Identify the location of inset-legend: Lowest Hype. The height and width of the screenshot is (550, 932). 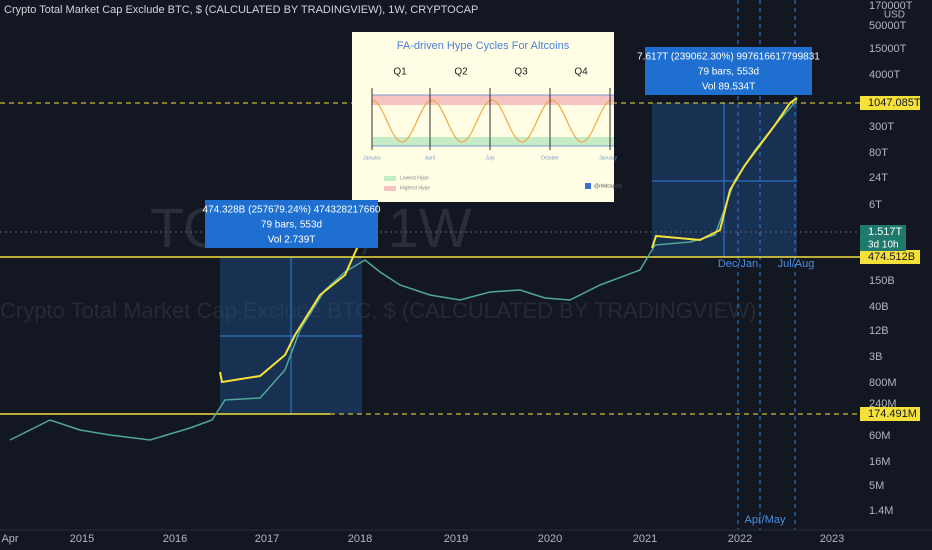
(414, 178).